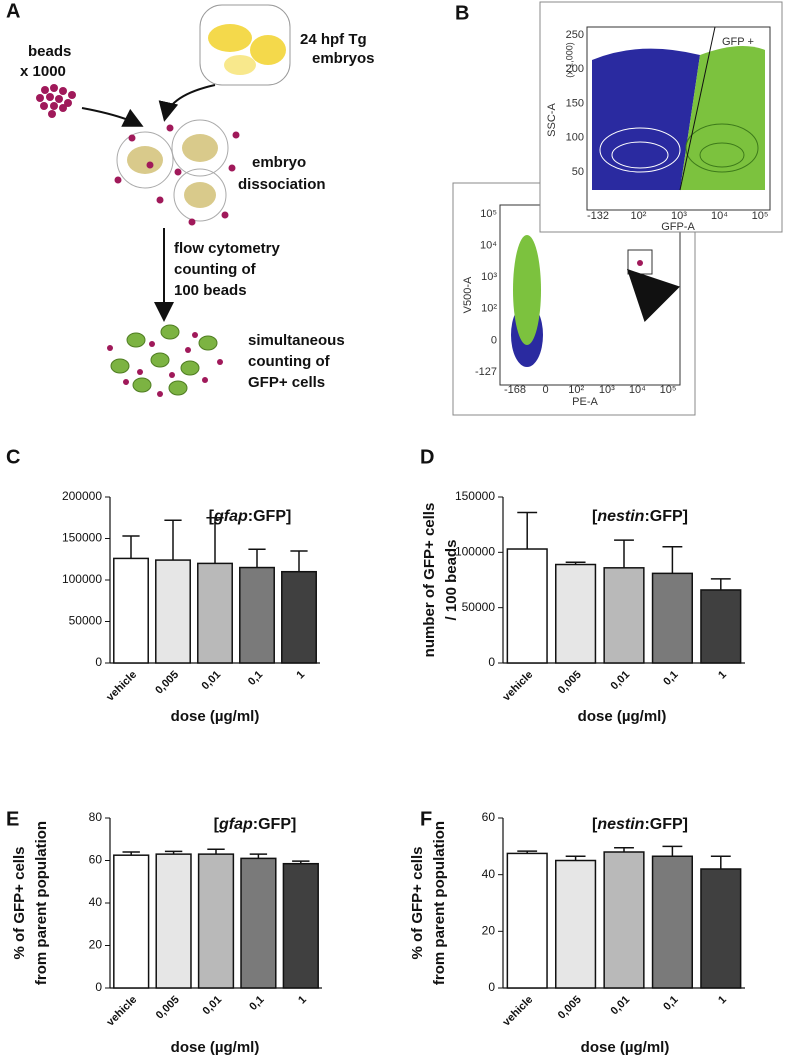 The image size is (787, 1059). I want to click on flow-ylabel: SSC-A, so click(552, 120).